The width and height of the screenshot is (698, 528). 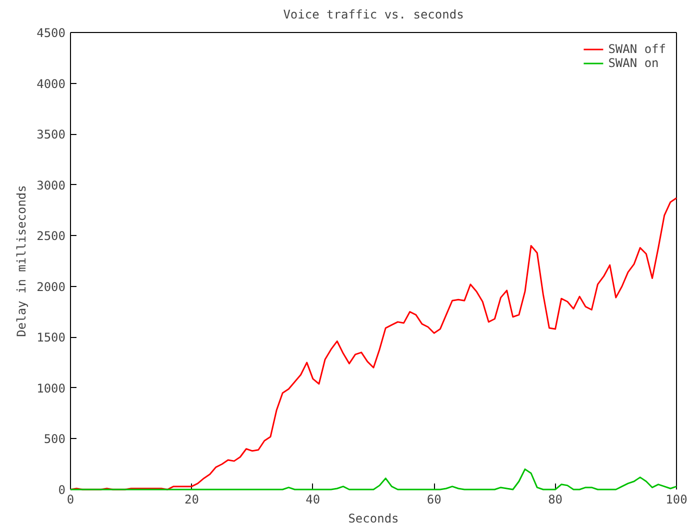 I want to click on x-tick-label: 60, so click(x=434, y=499).